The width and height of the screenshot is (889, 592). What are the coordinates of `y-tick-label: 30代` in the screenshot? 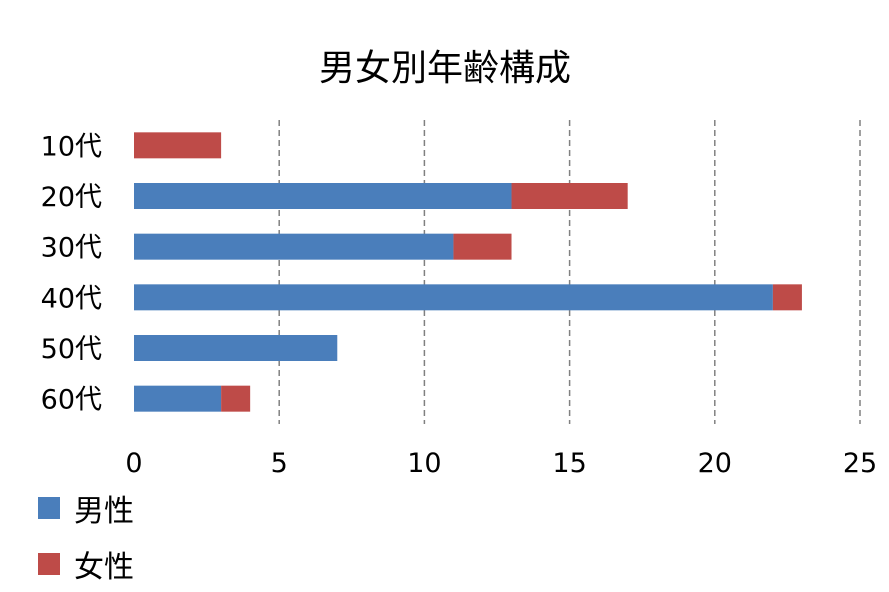 It's located at (71, 248).